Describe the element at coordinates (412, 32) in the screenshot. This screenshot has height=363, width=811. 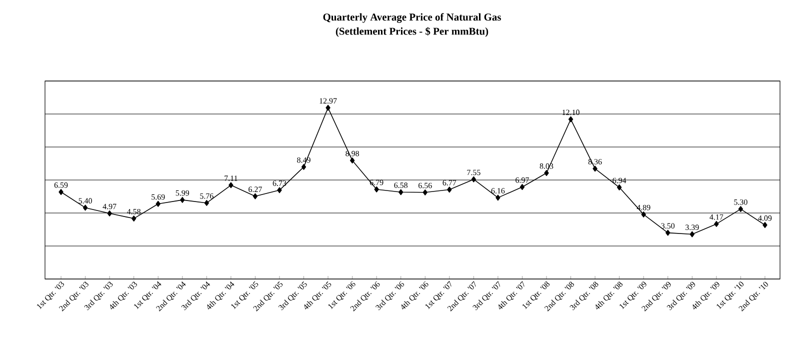
I see `chart-subtitle: (Settlement Prices - $ Per mmBtu)` at that location.